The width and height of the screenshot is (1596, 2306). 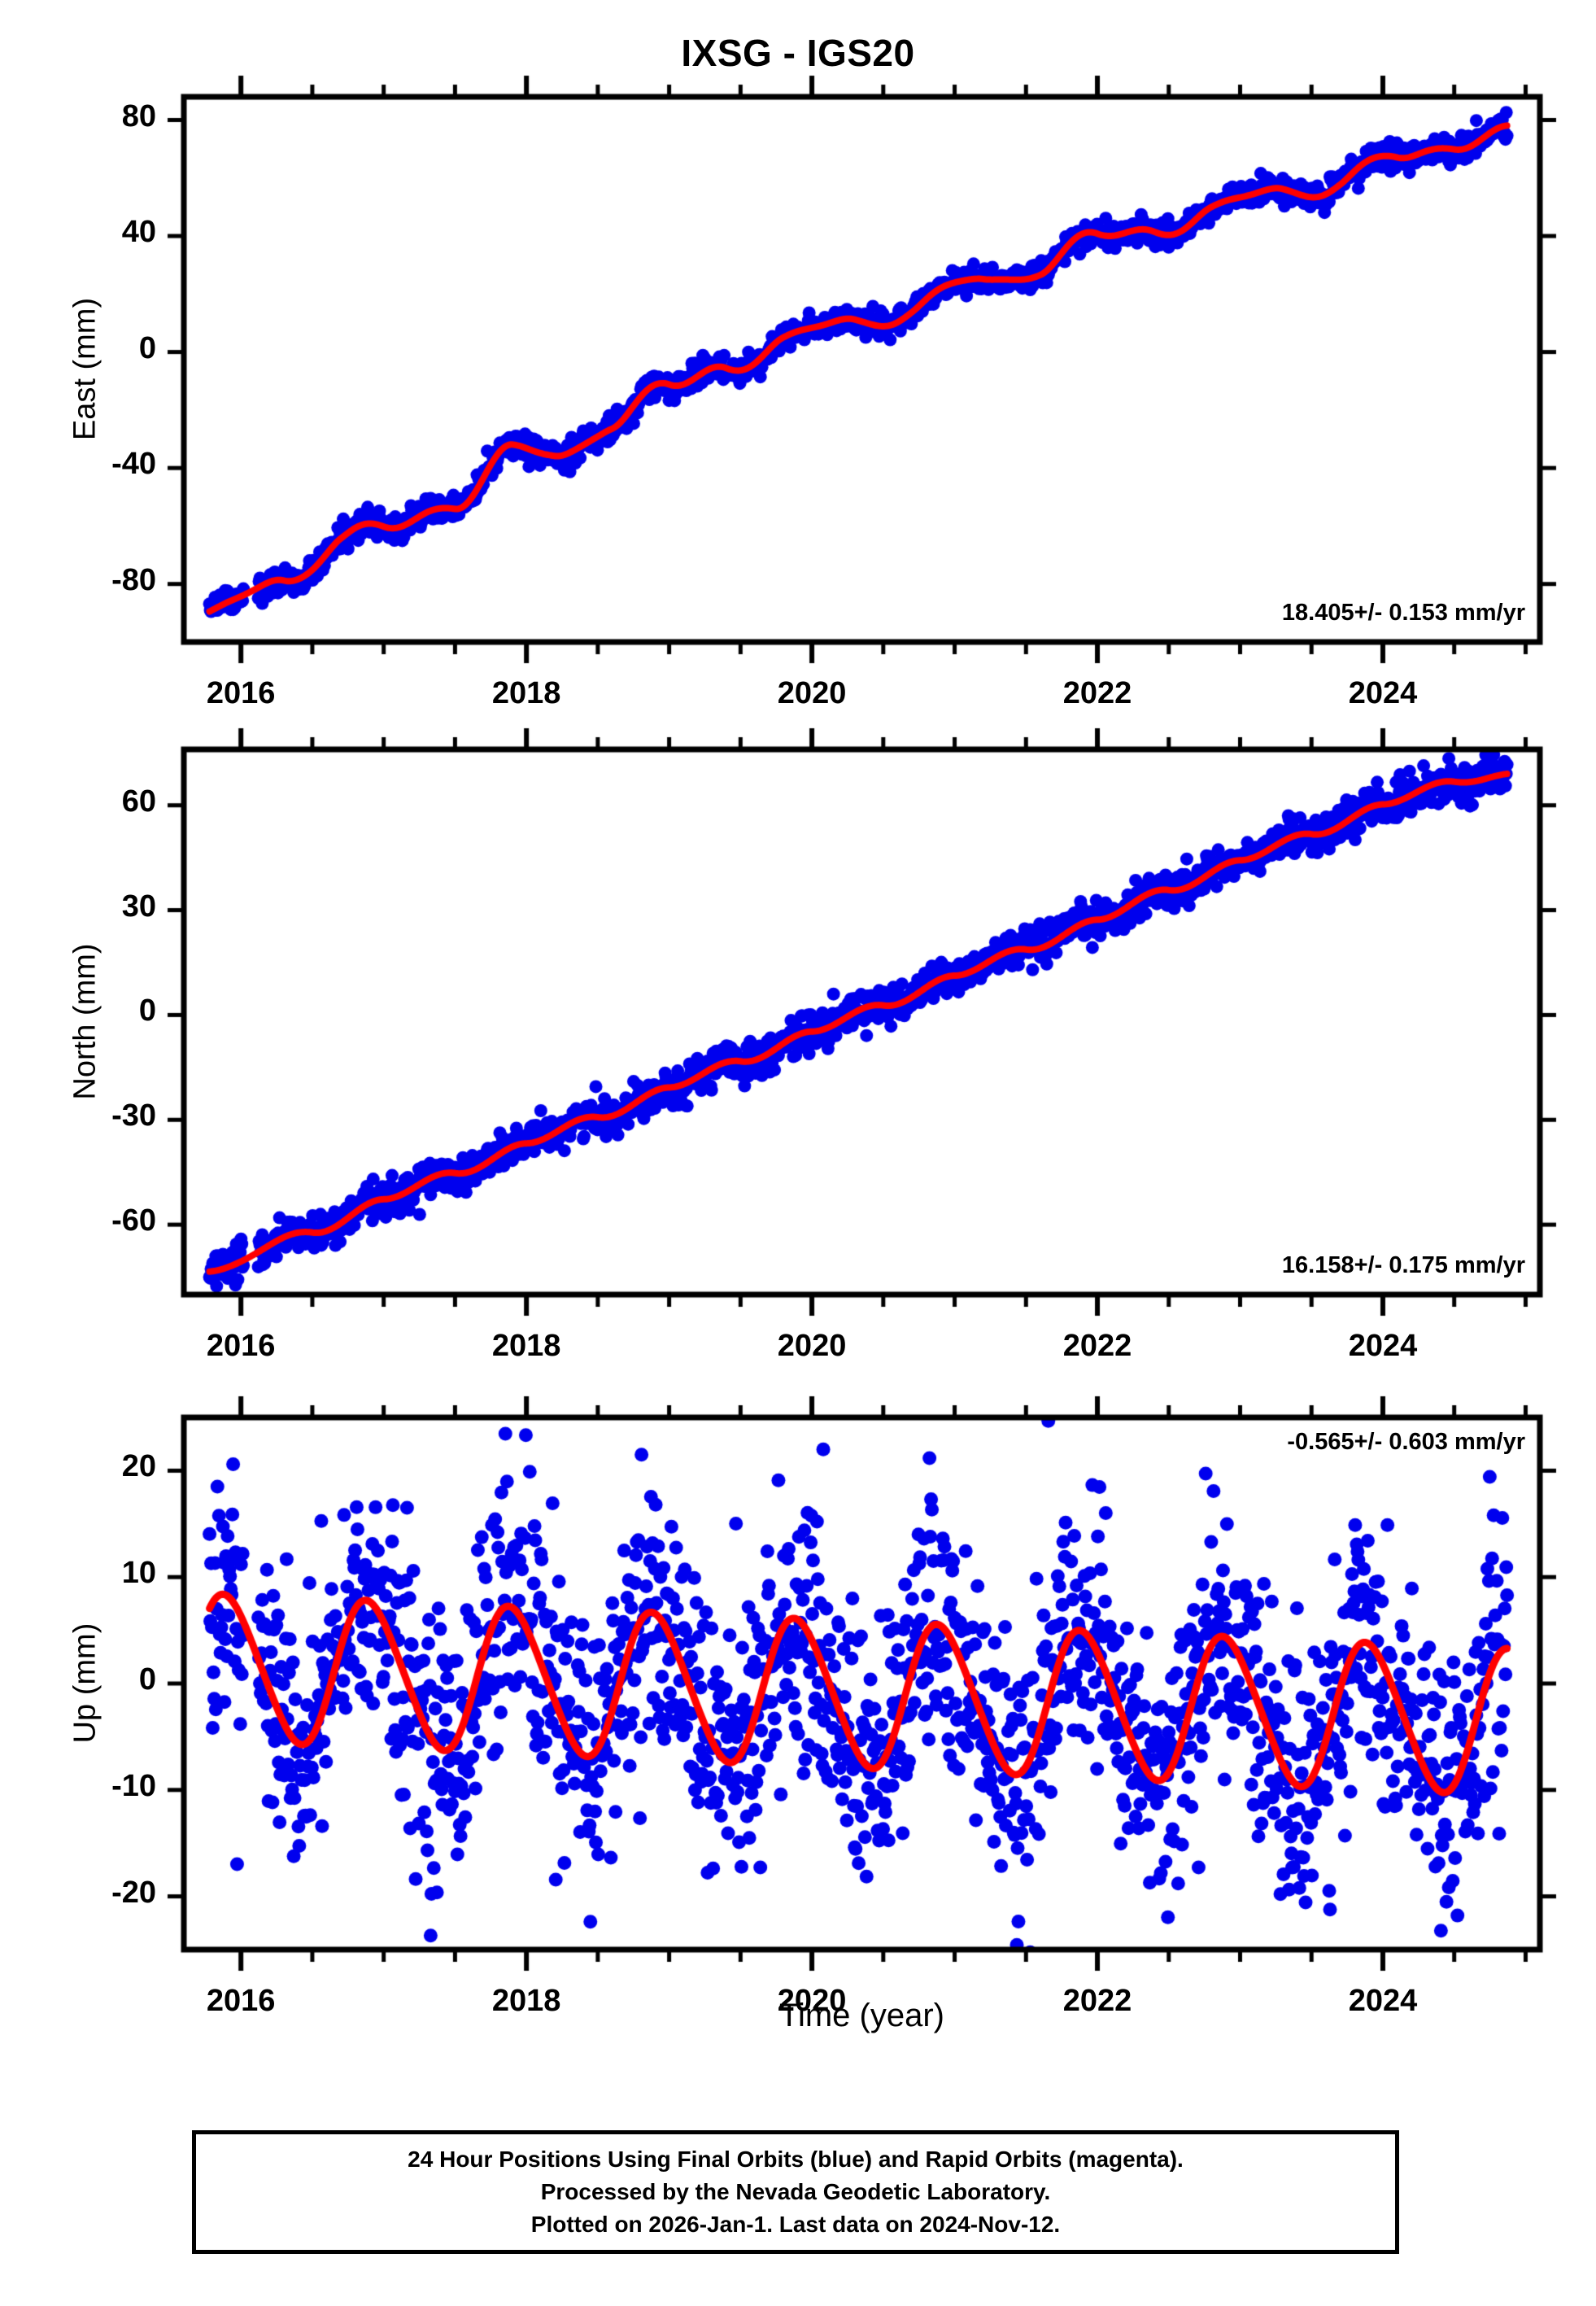 I want to click on y-tick-label: -40, so click(x=133, y=464).